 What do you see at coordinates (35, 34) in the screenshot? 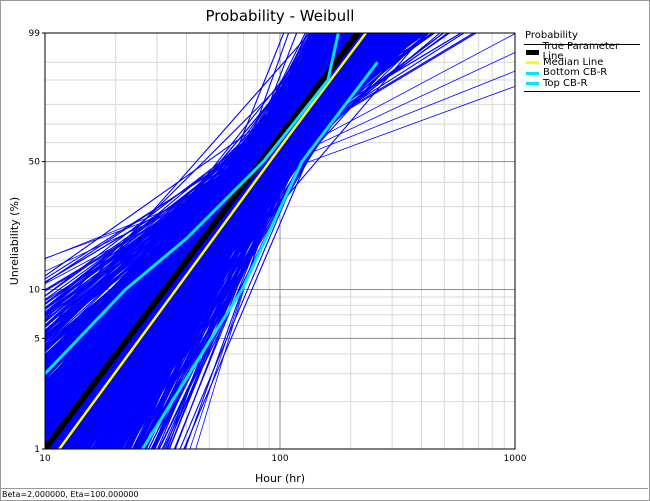
I see `y-tick-label: 99` at bounding box center [35, 34].